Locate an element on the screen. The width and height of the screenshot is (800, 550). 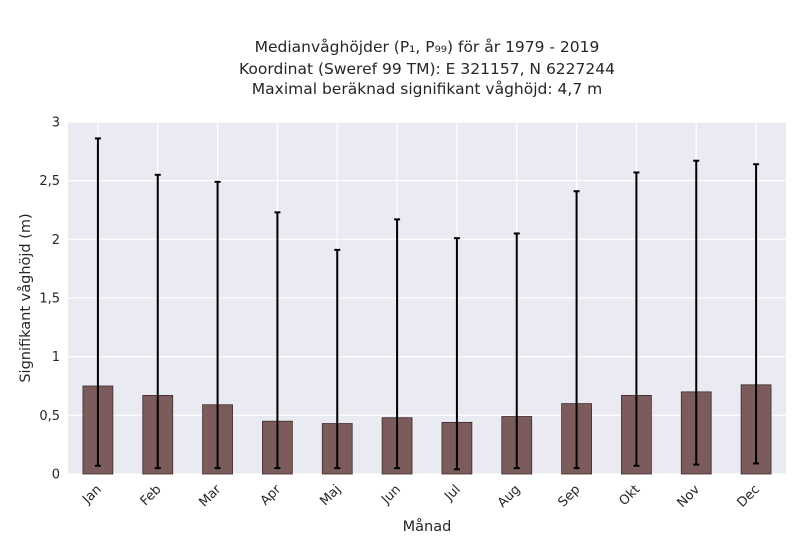
y-tick-label: 0 is located at coordinates (56, 475).